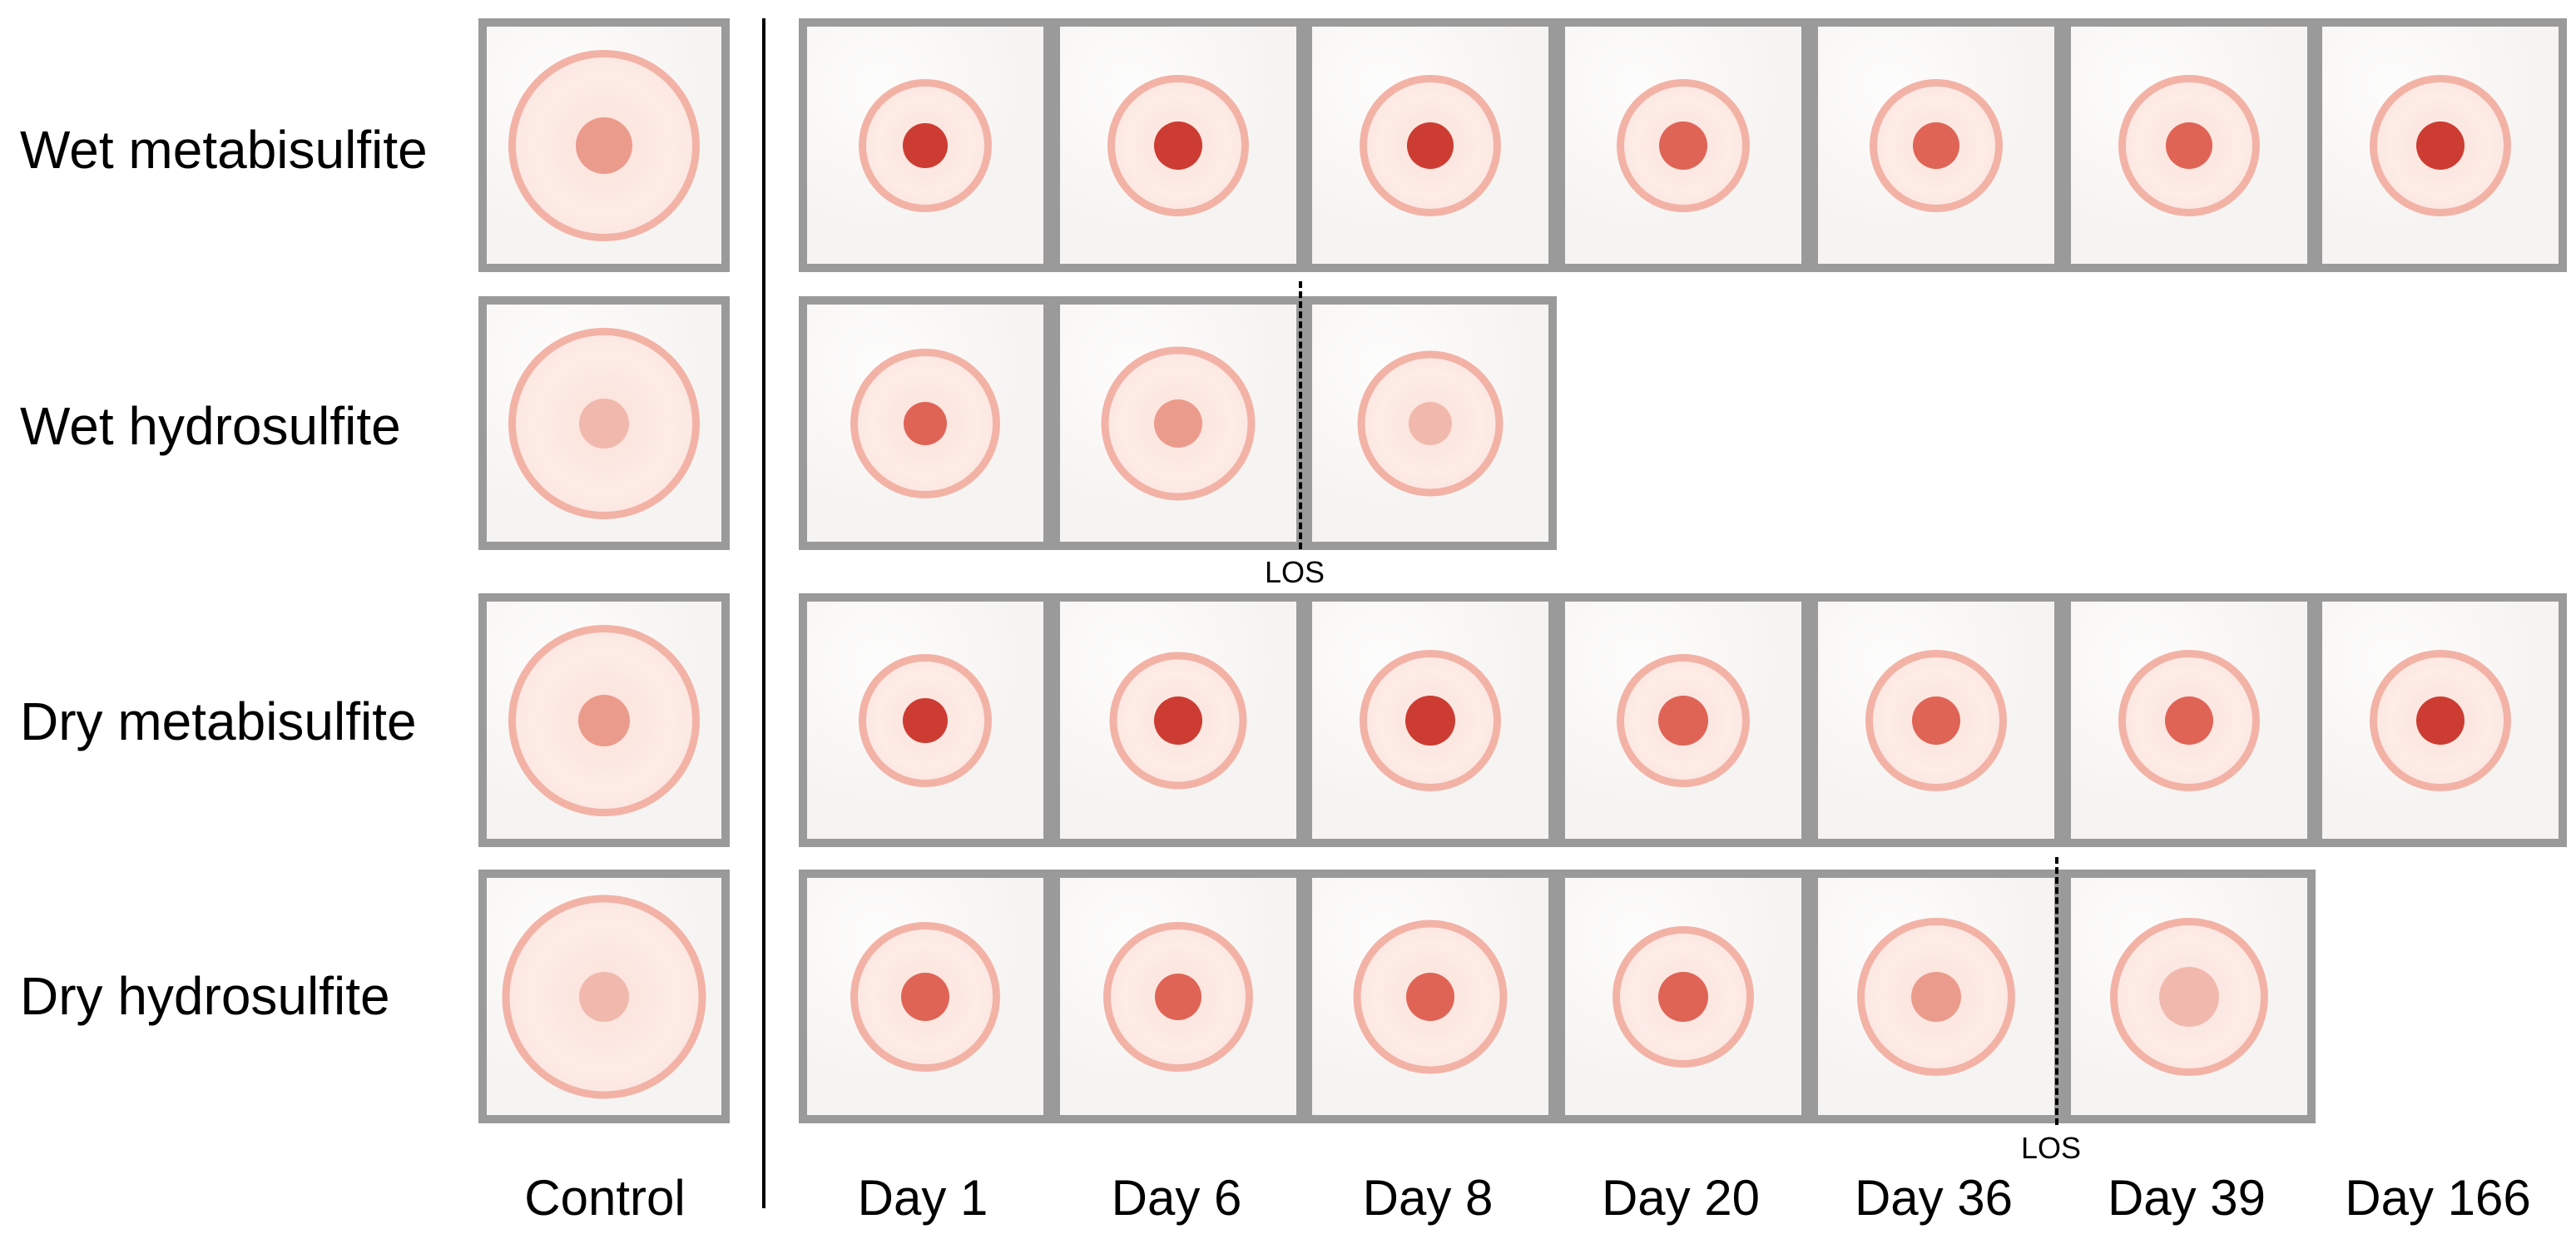 Image resolution: width=2576 pixels, height=1244 pixels. What do you see at coordinates (219, 721) in the screenshot?
I see `row-label-dry-metabisulfite: Dry metabisulfite` at bounding box center [219, 721].